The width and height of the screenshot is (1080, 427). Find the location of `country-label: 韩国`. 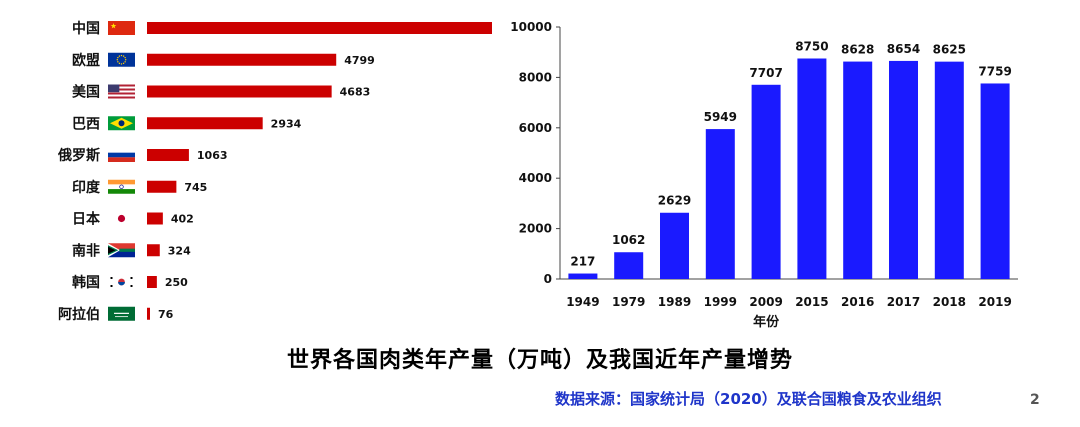

country-label: 韩国 is located at coordinates (86, 282).